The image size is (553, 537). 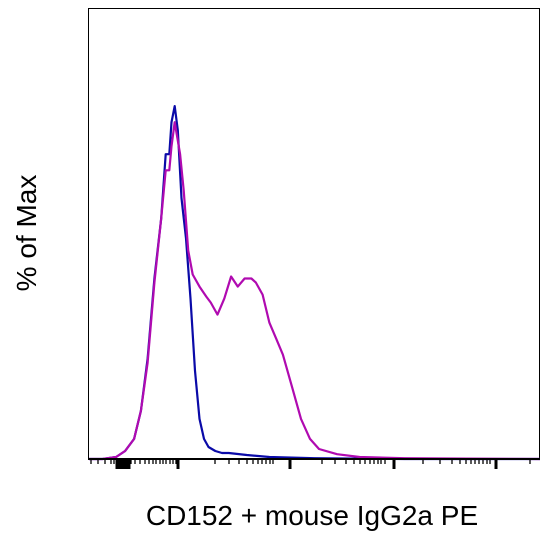 What do you see at coordinates (312, 515) in the screenshot?
I see `x-axis-label: CD152 + mouse IgG2a PE` at bounding box center [312, 515].